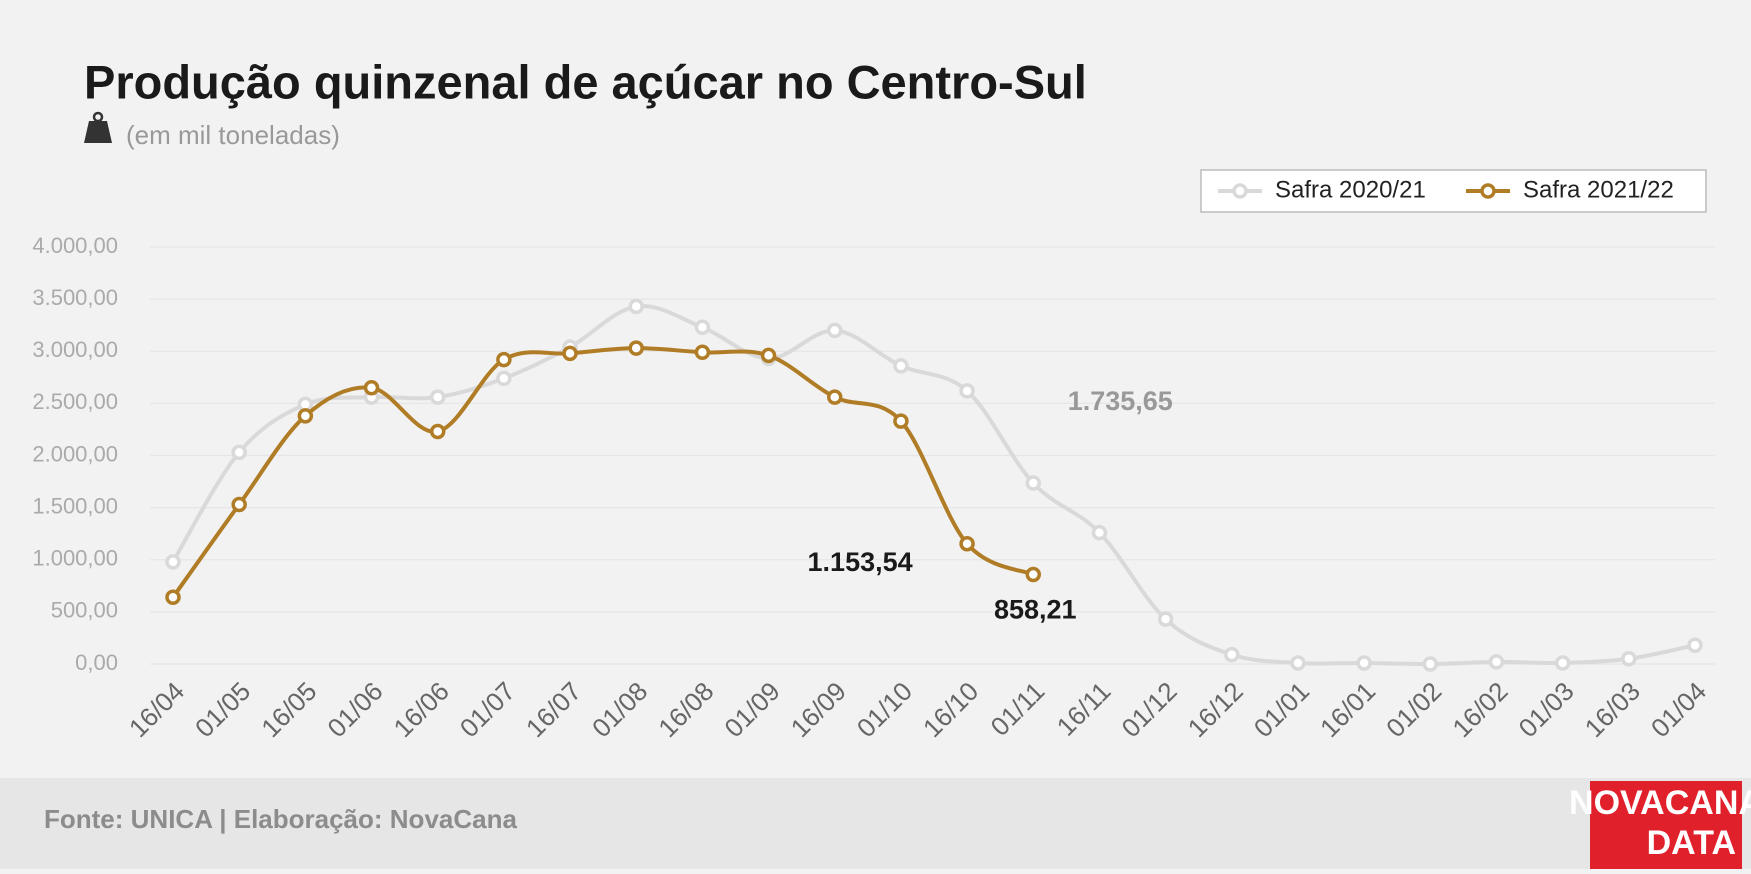 This screenshot has height=874, width=1751. I want to click on footer-band, so click(875, 823).